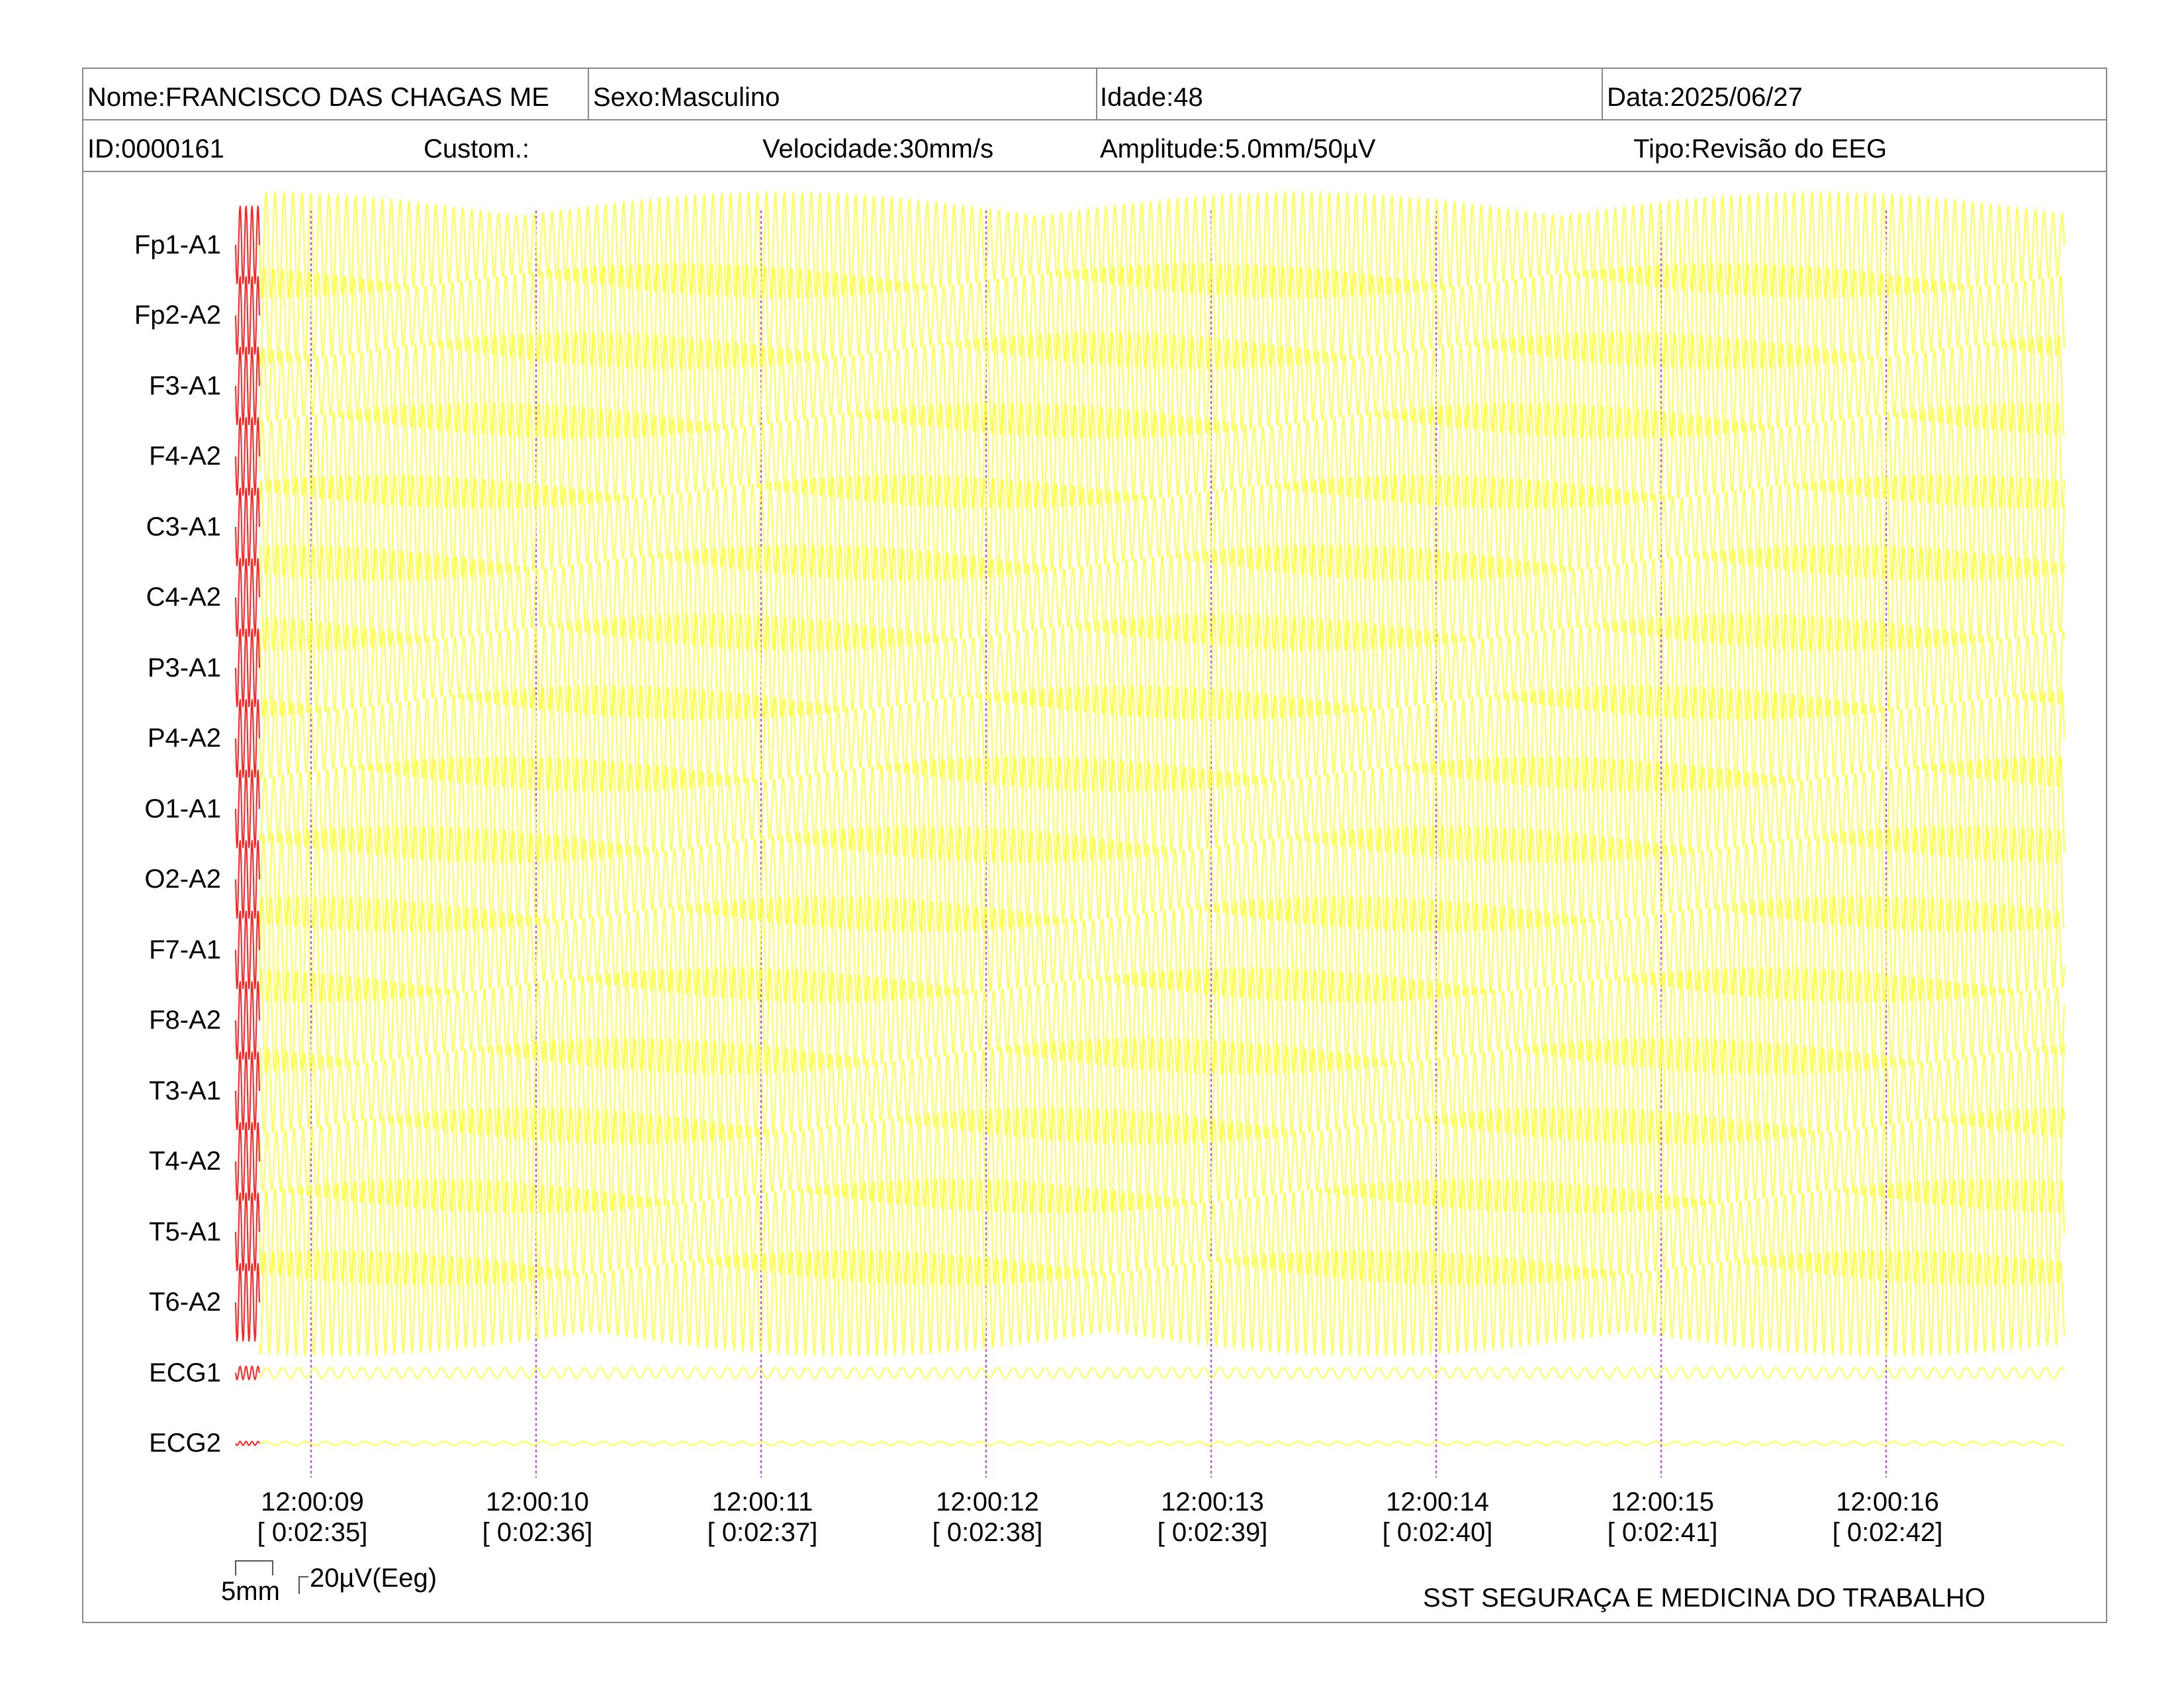 The height and width of the screenshot is (1688, 2184). I want to click on channel-label: P4-A2, so click(184, 738).